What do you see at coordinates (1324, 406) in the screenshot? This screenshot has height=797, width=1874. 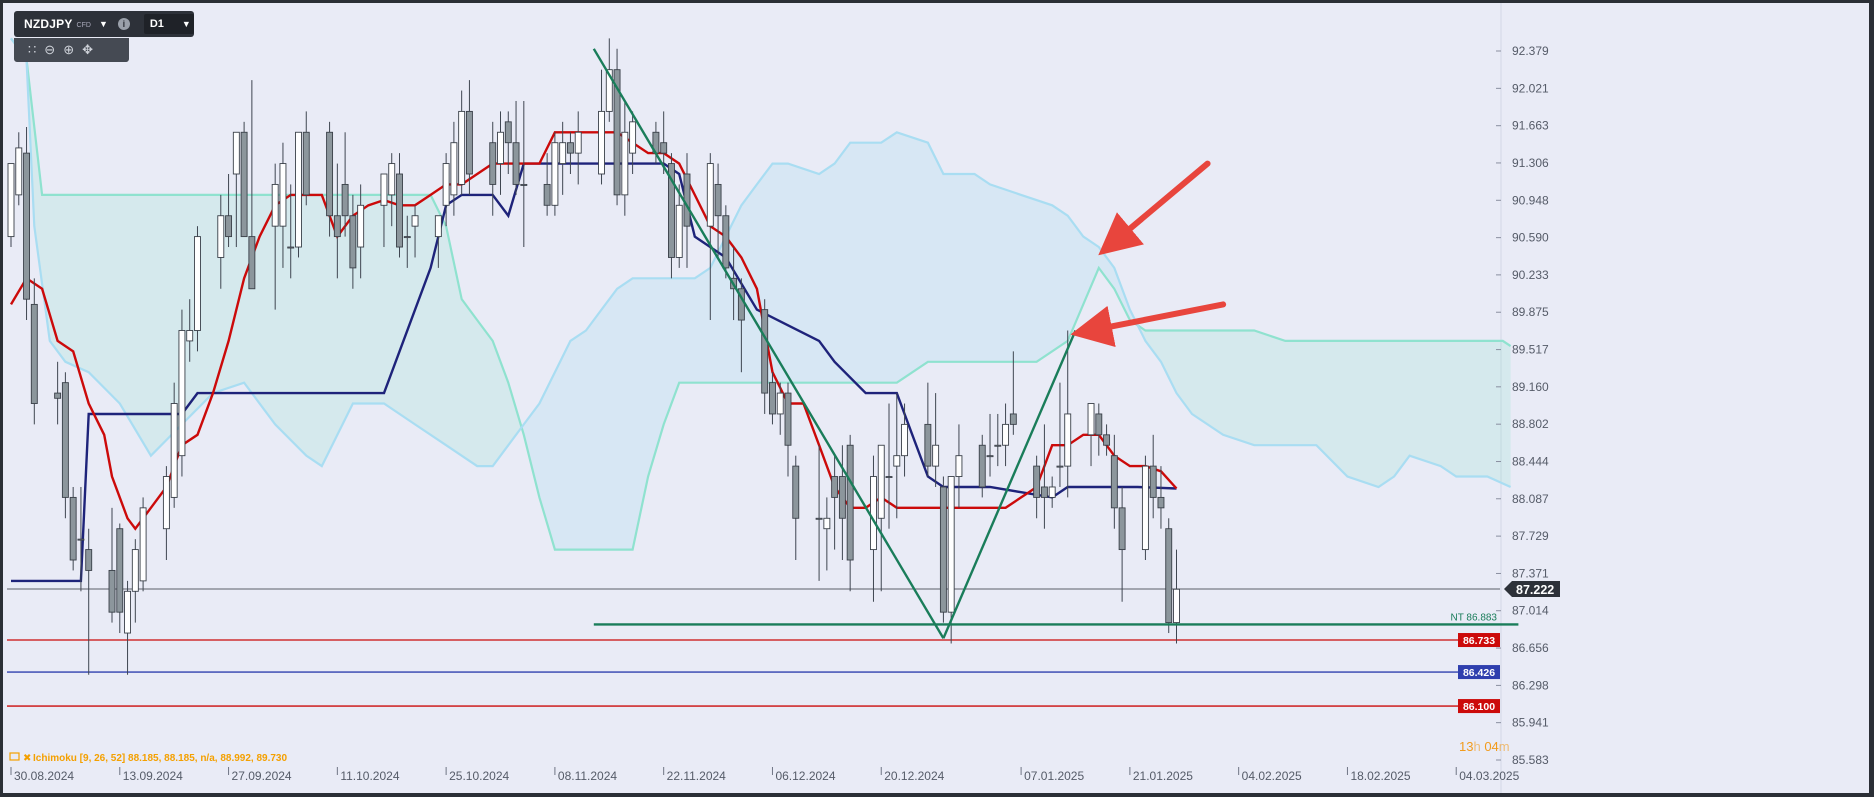 I see `kumo-cloud` at bounding box center [1324, 406].